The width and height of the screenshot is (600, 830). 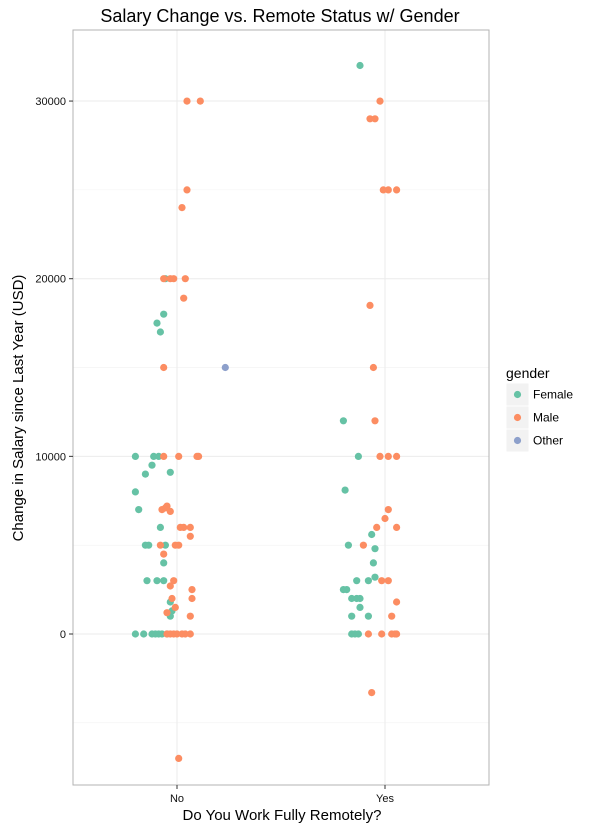 I want to click on x-axis: No Yes, so click(x=282, y=795).